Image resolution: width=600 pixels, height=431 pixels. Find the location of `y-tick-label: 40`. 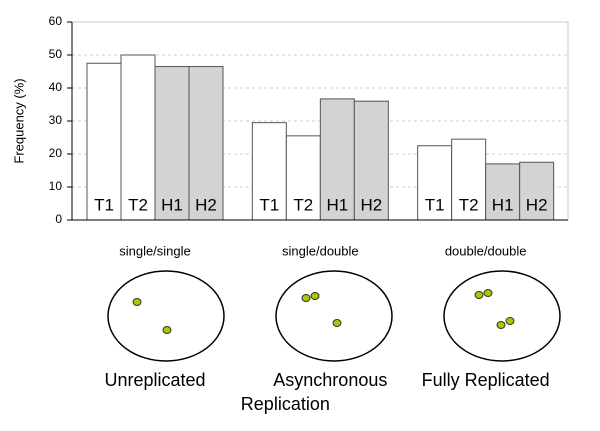

y-tick-label: 40 is located at coordinates (56, 87).